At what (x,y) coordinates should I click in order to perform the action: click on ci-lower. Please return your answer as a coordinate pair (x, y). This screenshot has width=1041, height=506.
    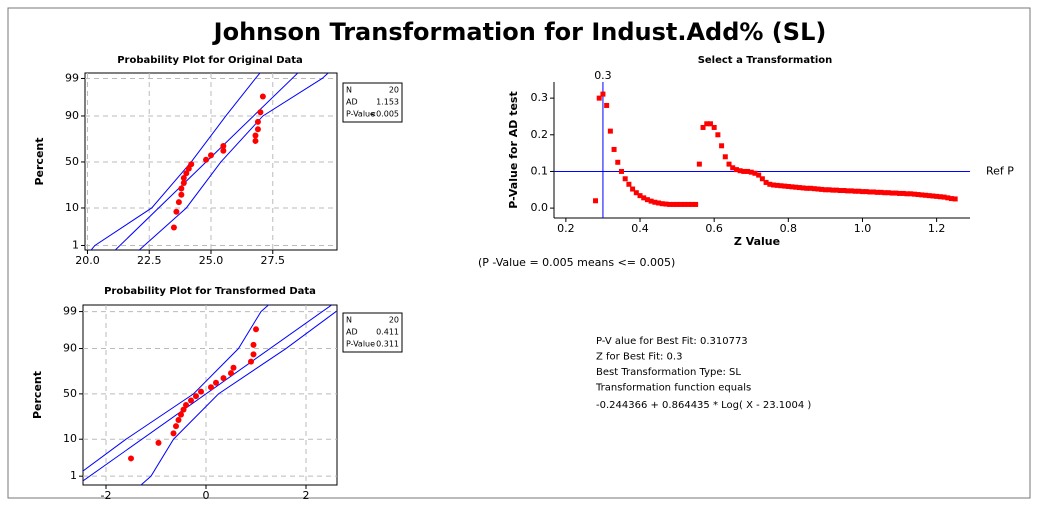
    Looking at the image, I should click on (176, 388).